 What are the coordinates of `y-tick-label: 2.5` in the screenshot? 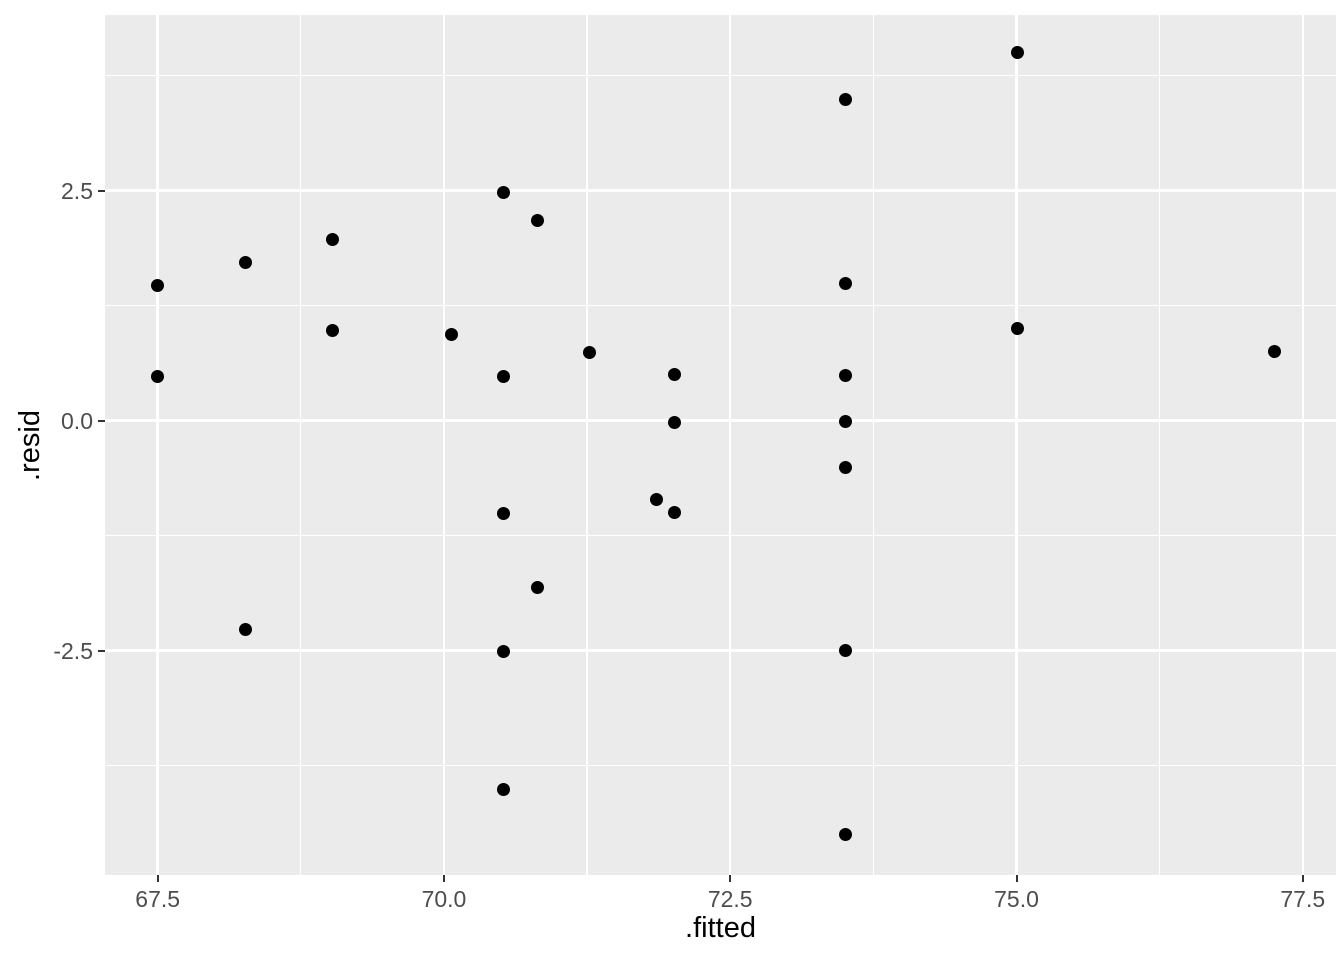 It's located at (77, 190).